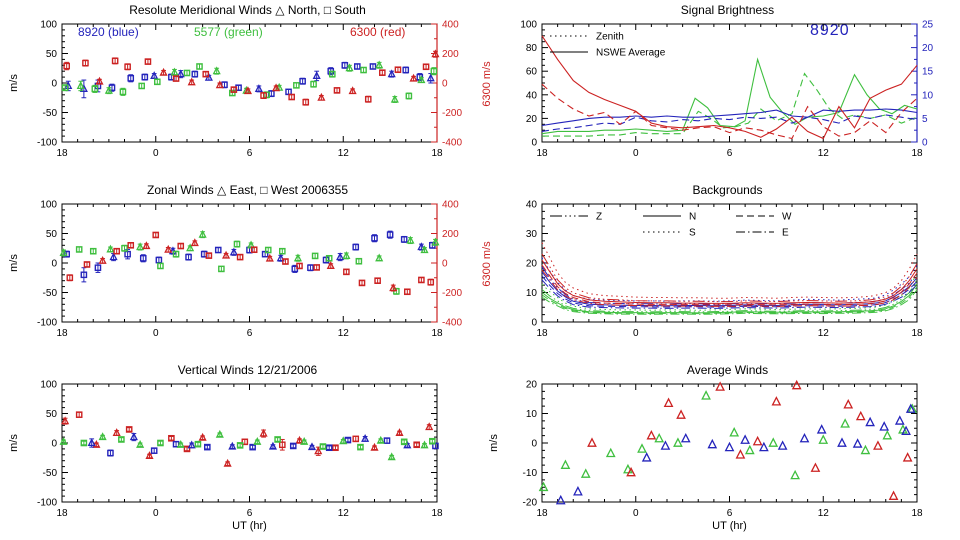 The image size is (960, 540). I want to click on series-blue-W, so click(729, 291).